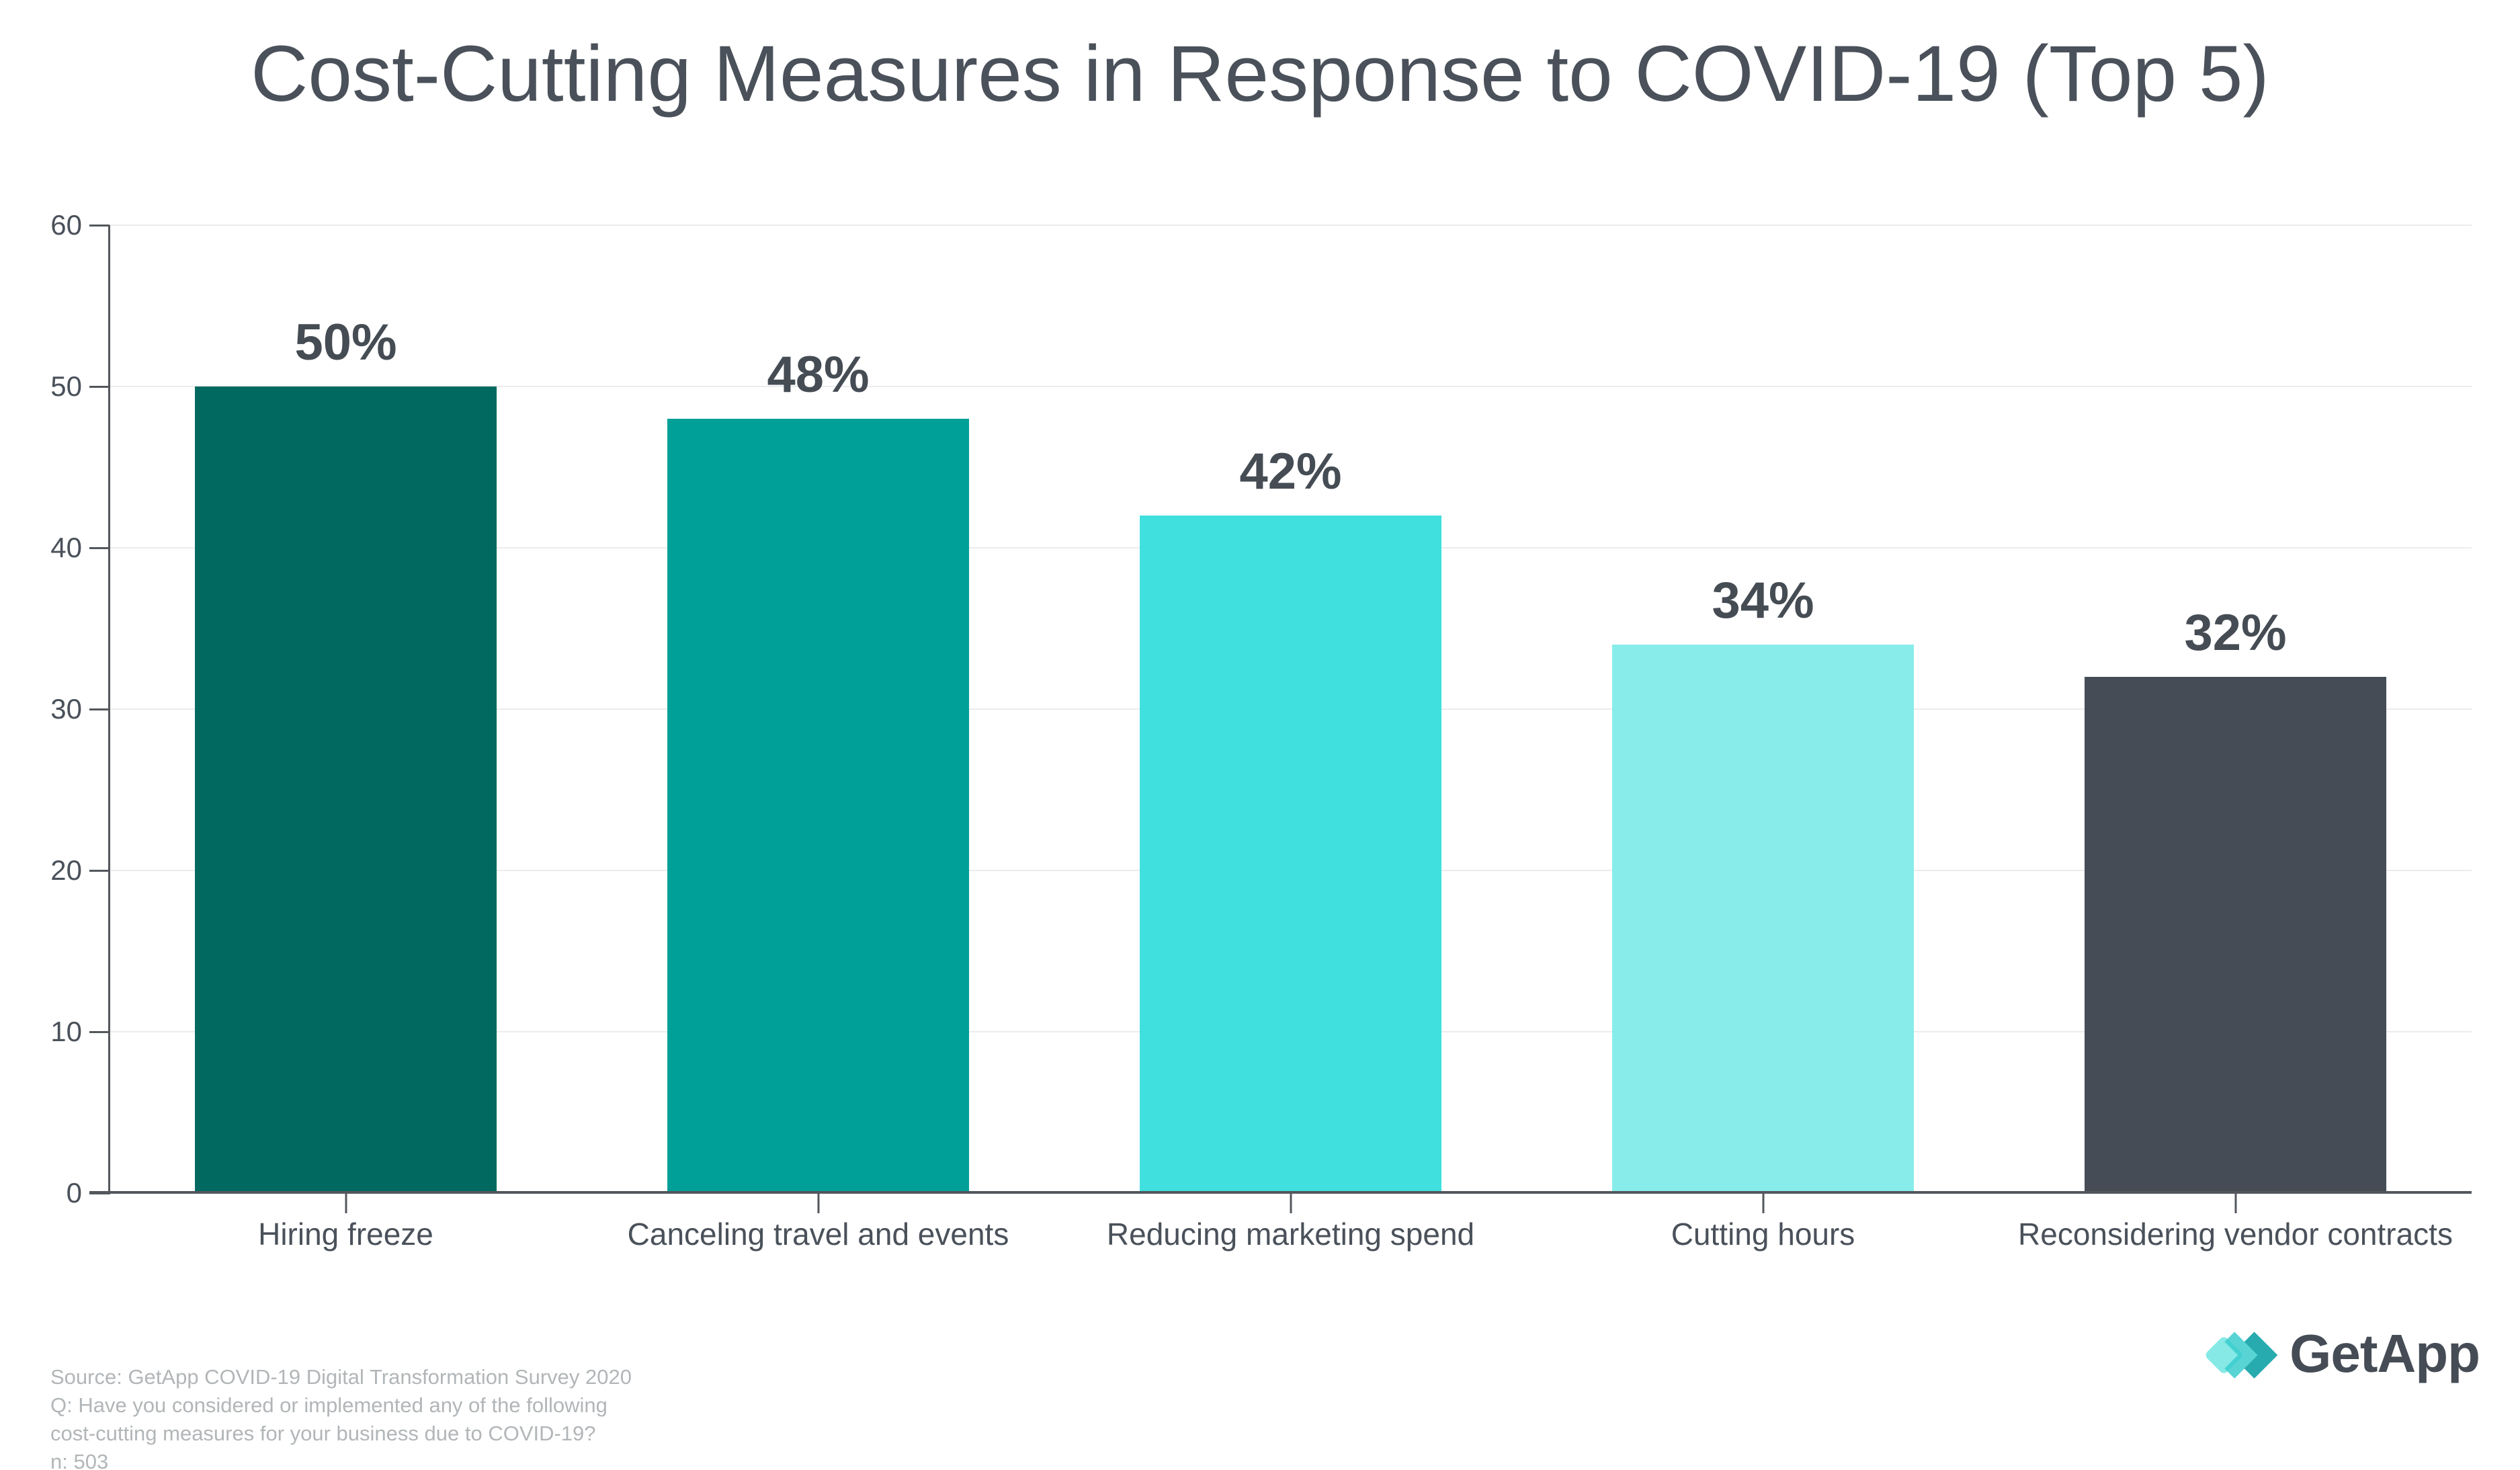  I want to click on bar-value-label: 42%, so click(1291, 471).